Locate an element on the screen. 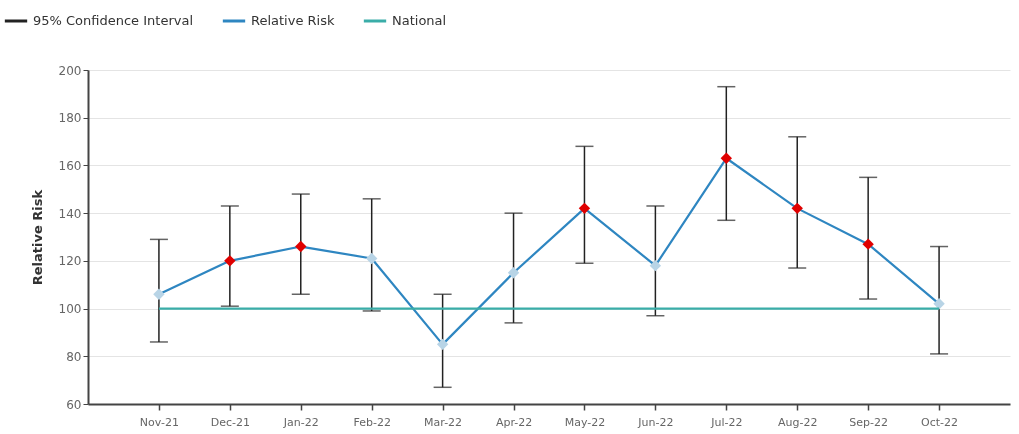  x-tick-label: Jul-22 is located at coordinates (726, 422).